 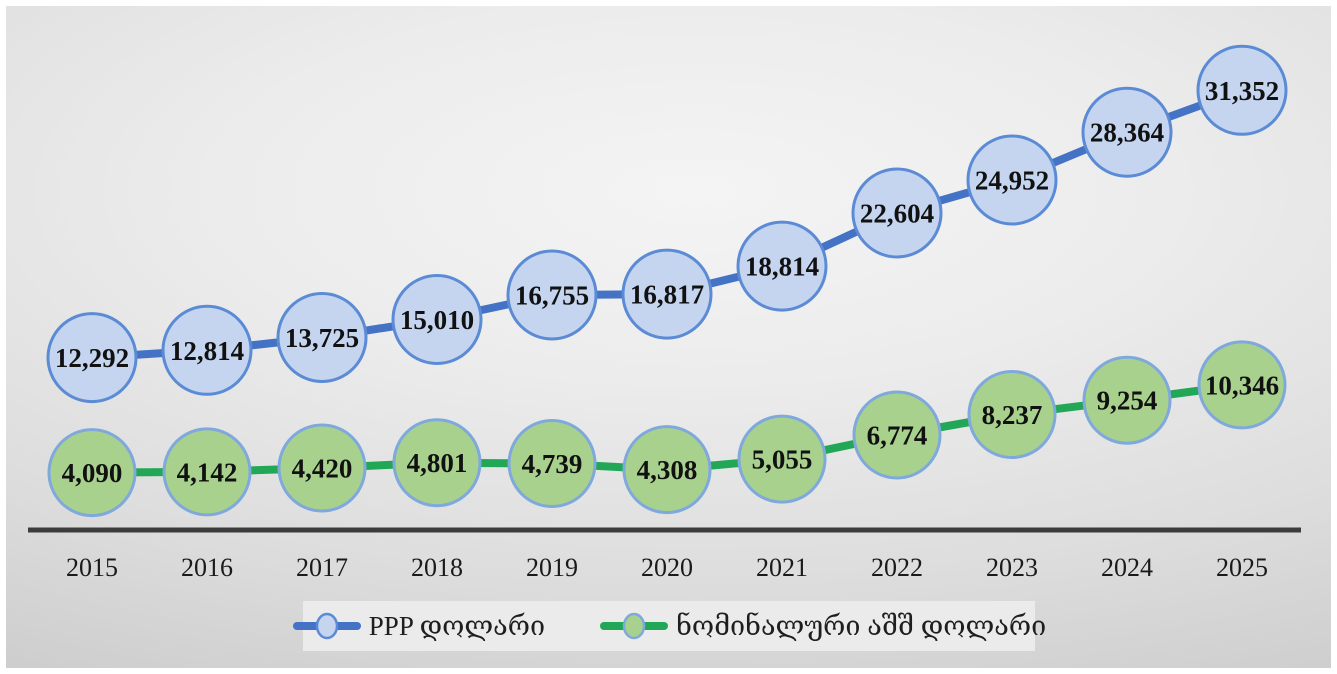 I want to click on chart-legend: PPP დოლარი ნომინალური აშშ დოლარი, so click(x=669, y=626).